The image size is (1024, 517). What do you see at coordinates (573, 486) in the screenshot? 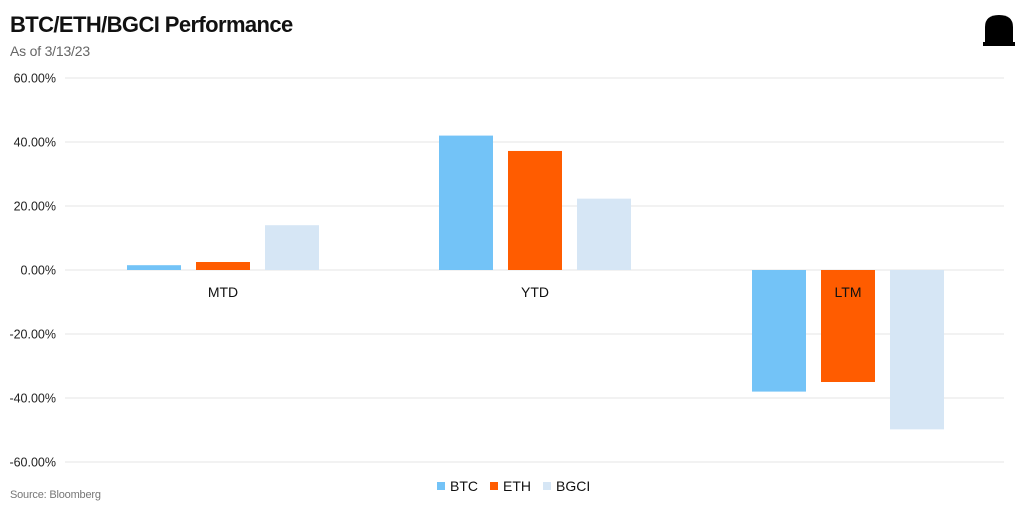
I see `legend-label-bgci: BGCI` at bounding box center [573, 486].